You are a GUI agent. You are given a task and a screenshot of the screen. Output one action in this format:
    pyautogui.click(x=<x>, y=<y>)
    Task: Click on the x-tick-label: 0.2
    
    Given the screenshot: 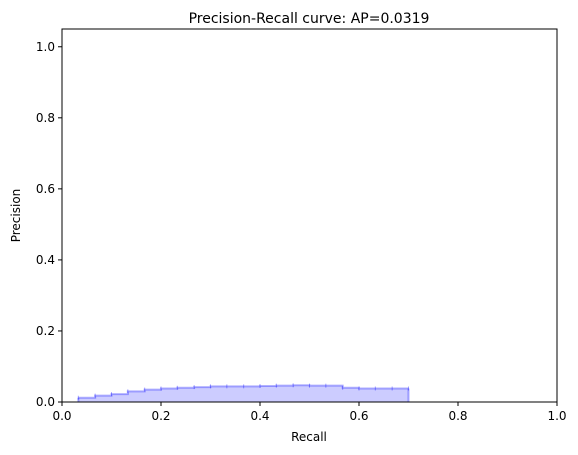 What is the action you would take?
    pyautogui.click(x=160, y=416)
    